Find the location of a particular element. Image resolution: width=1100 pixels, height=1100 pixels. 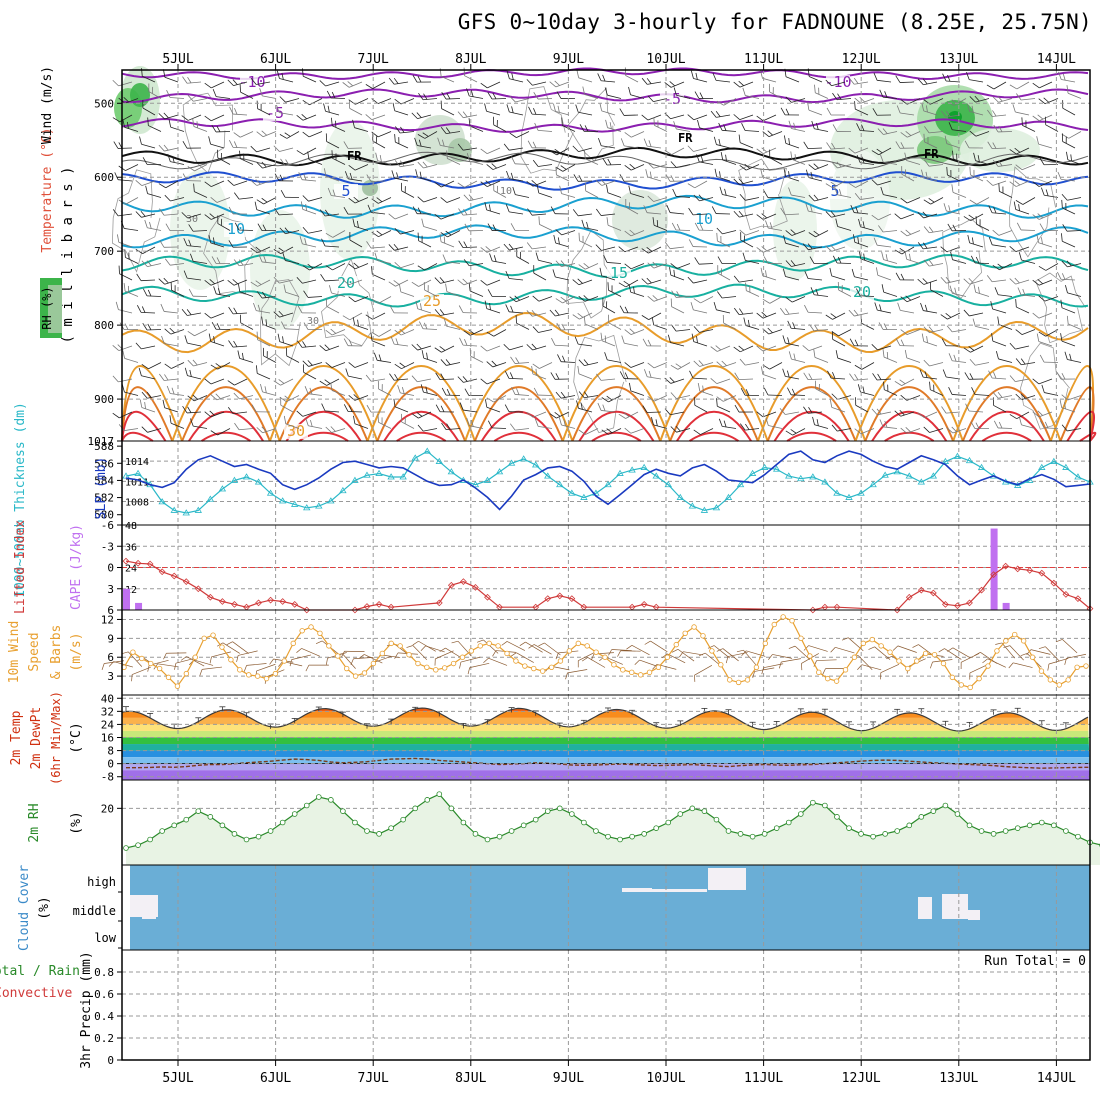

thickness-axis-label: 1000~500mb Thickness (dm) is located at coordinates (20, 500).